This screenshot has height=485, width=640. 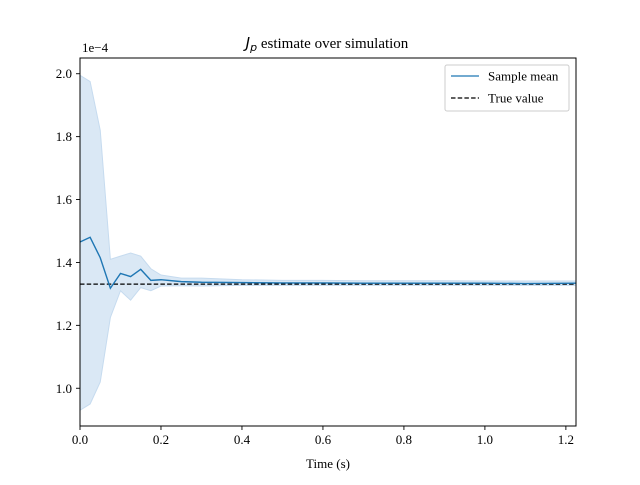 What do you see at coordinates (566, 439) in the screenshot?
I see `x-tick-label: 1.2` at bounding box center [566, 439].